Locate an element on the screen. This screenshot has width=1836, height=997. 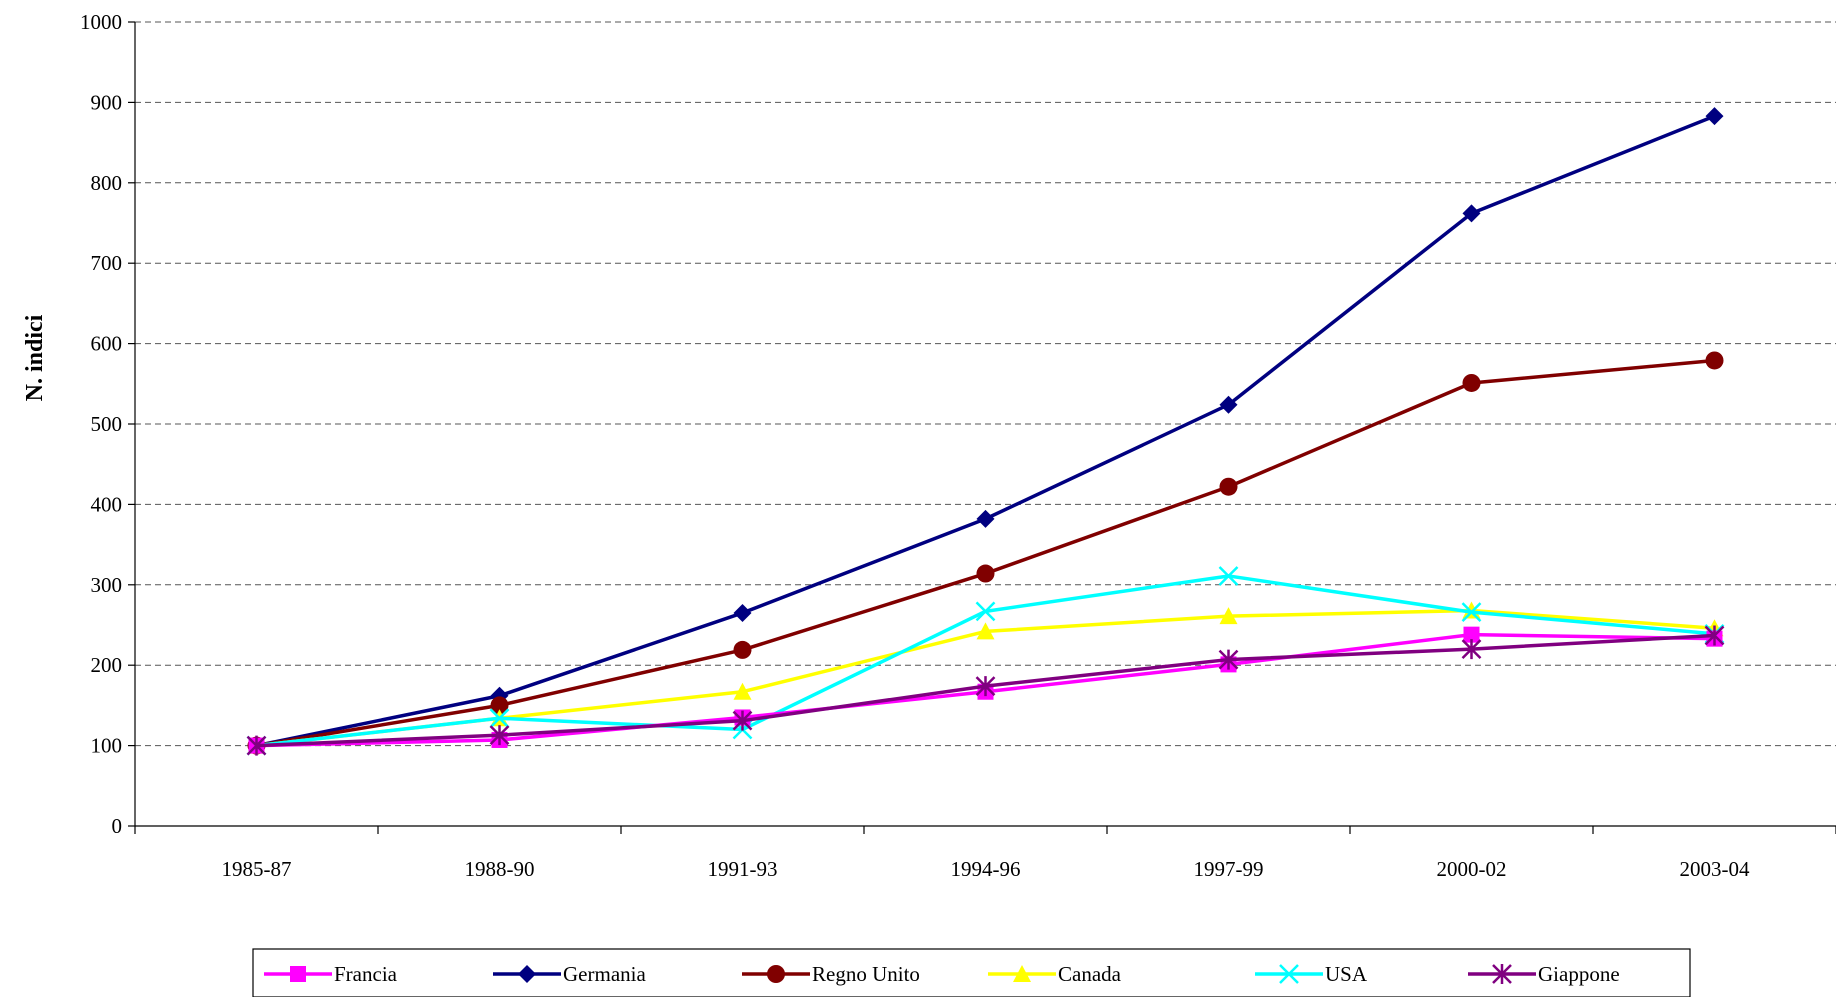
legend-label: Francia is located at coordinates (366, 974).